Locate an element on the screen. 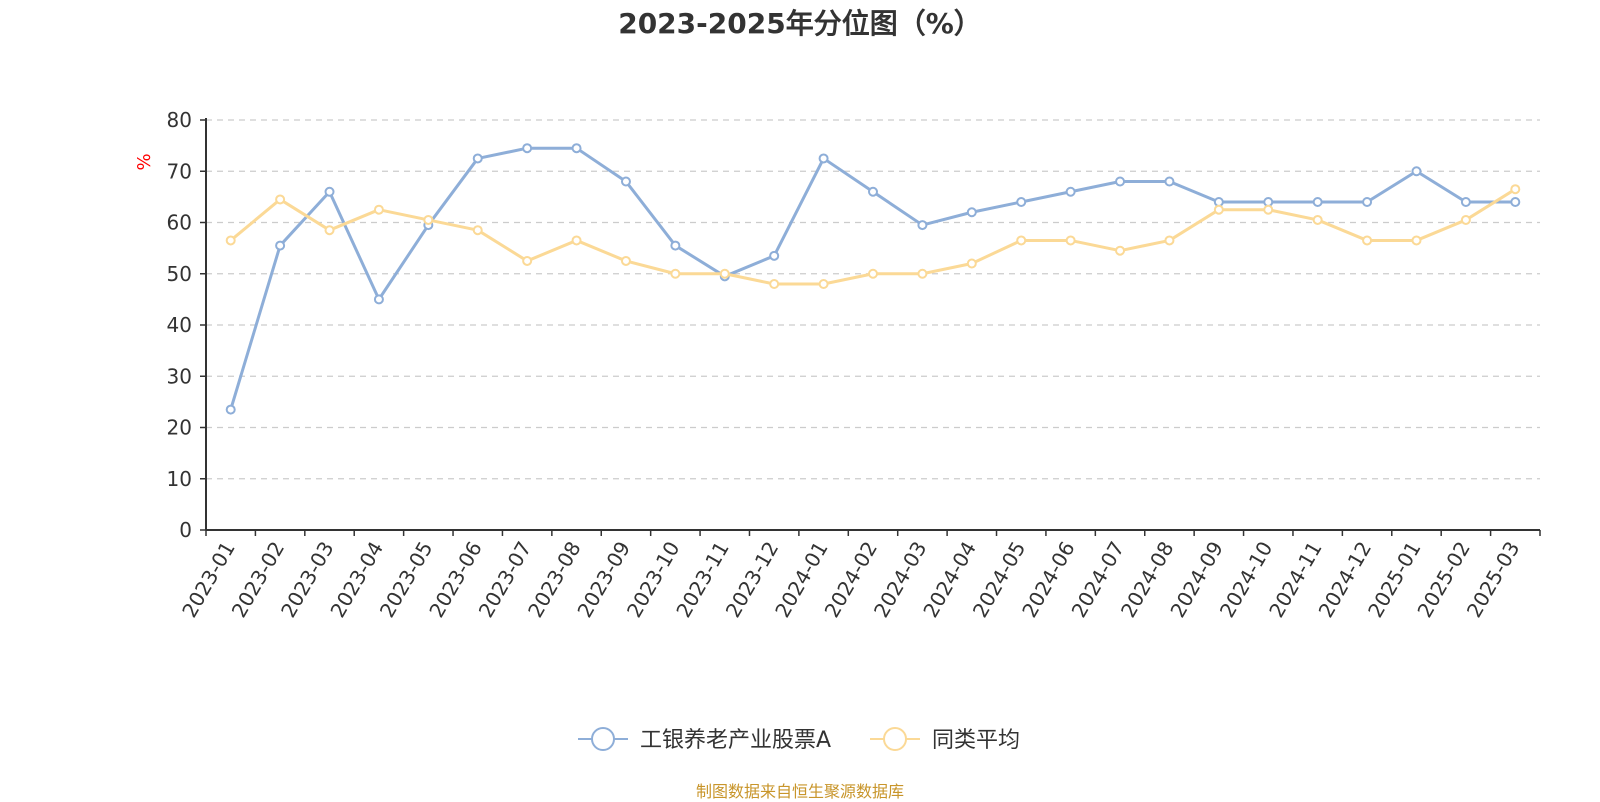 This screenshot has width=1600, height=802. chart-title: 2023-2025年分位图（%） is located at coordinates (800, 23).